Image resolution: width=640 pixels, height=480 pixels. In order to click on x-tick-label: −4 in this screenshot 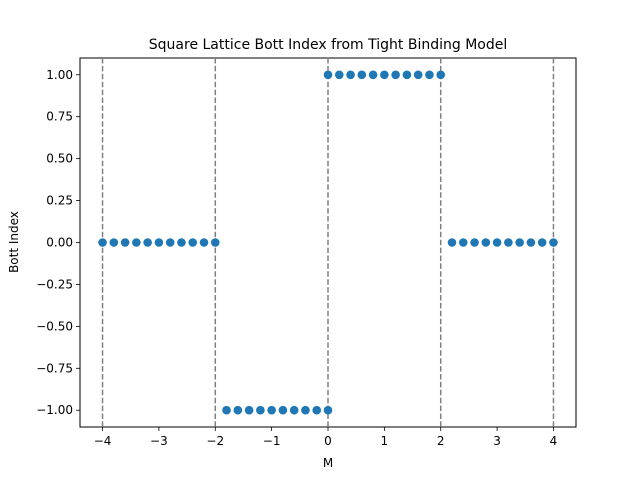, I will do `click(103, 441)`.